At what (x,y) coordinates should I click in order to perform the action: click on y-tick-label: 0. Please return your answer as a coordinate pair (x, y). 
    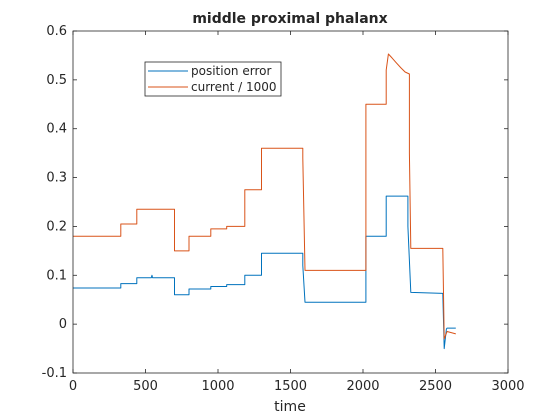
    Looking at the image, I should click on (63, 324).